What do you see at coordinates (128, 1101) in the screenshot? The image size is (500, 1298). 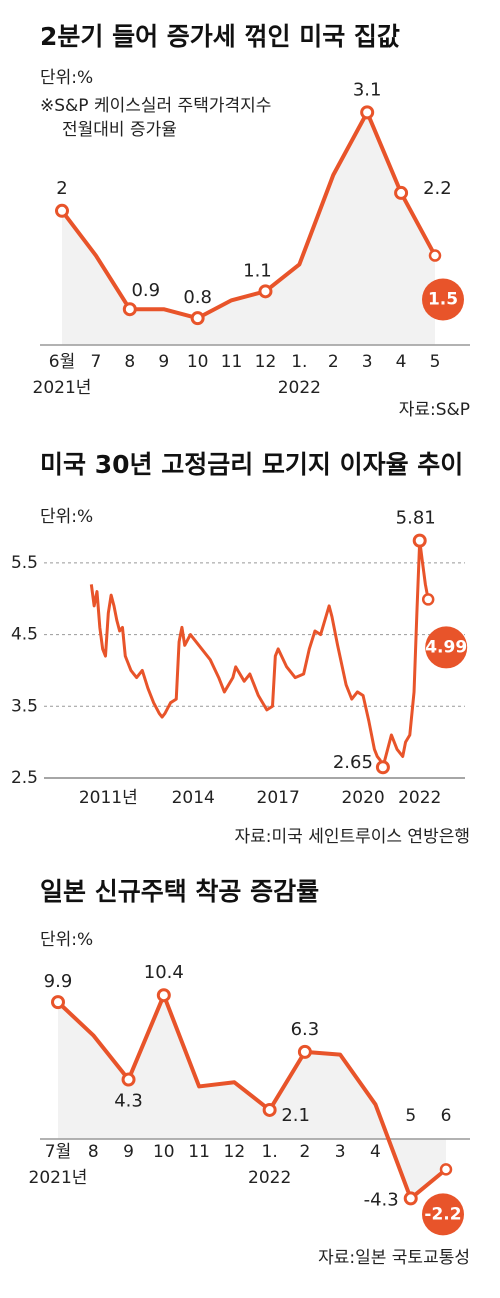 I see `value-label: 4.3` at bounding box center [128, 1101].